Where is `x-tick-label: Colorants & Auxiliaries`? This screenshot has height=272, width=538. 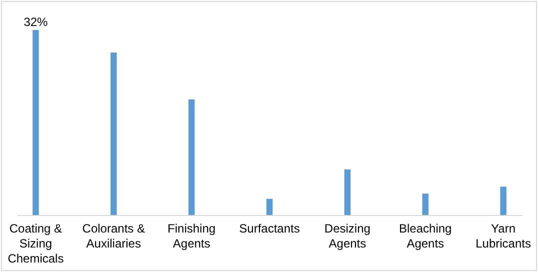 x-tick-label: Colorants & Auxiliaries is located at coordinates (113, 236).